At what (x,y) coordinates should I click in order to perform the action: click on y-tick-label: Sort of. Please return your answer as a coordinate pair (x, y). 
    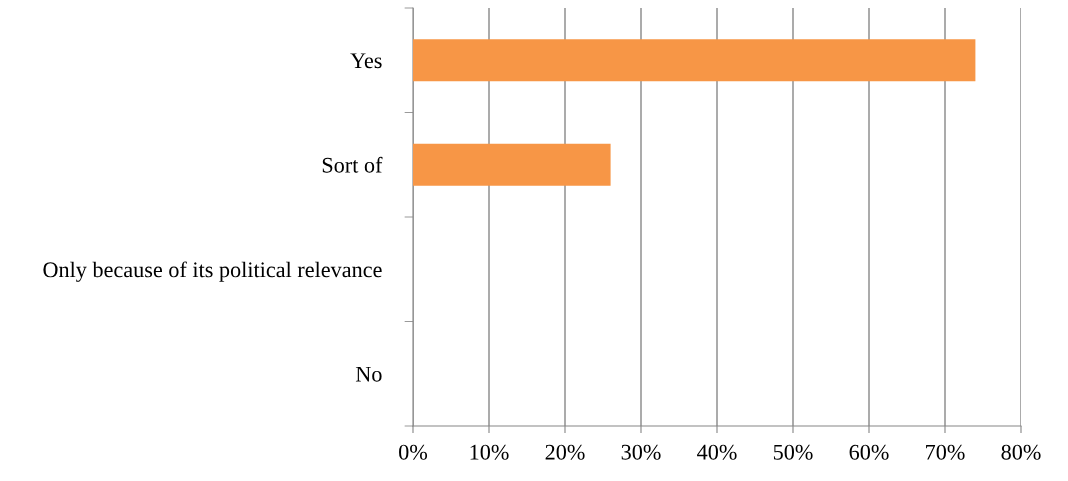
    Looking at the image, I should click on (352, 164).